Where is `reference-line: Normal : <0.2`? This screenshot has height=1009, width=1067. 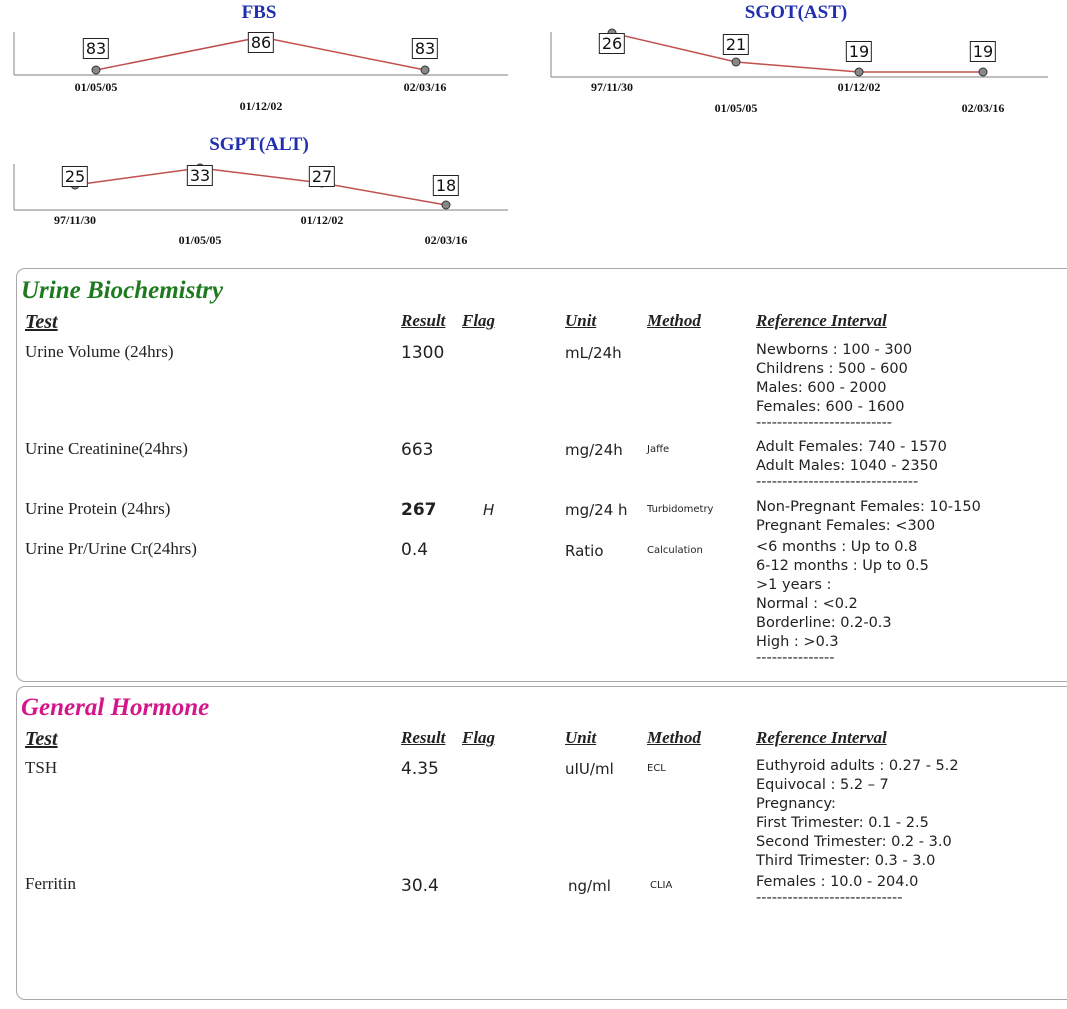 reference-line: Normal : <0.2 is located at coordinates (807, 604).